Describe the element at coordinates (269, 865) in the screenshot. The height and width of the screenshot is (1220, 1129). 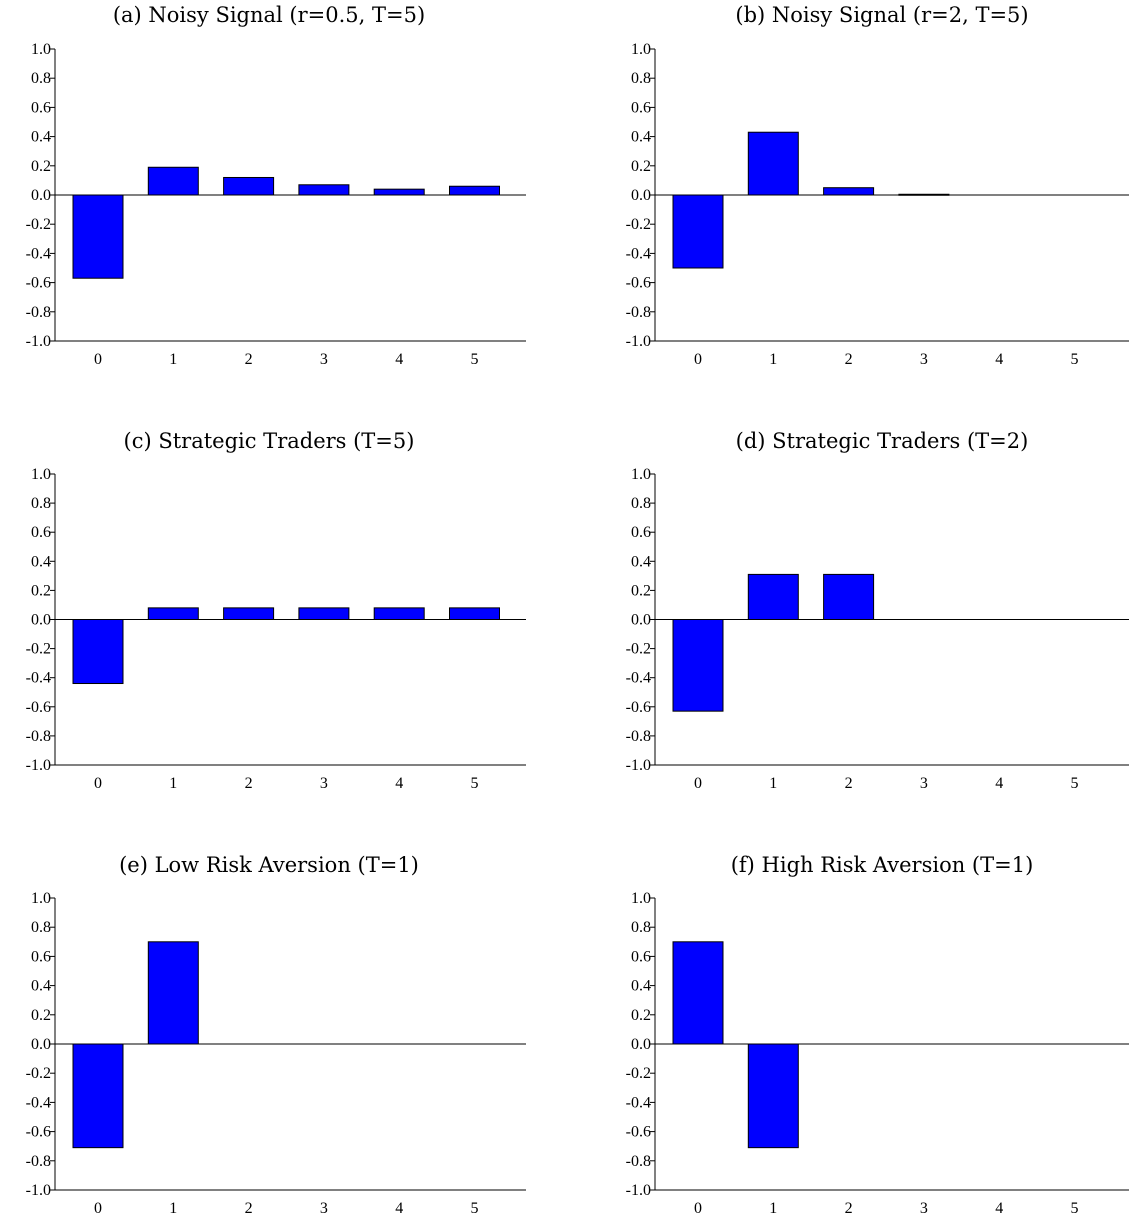
I see `chart-title: (e) Low Risk Aversion (T=1)` at that location.